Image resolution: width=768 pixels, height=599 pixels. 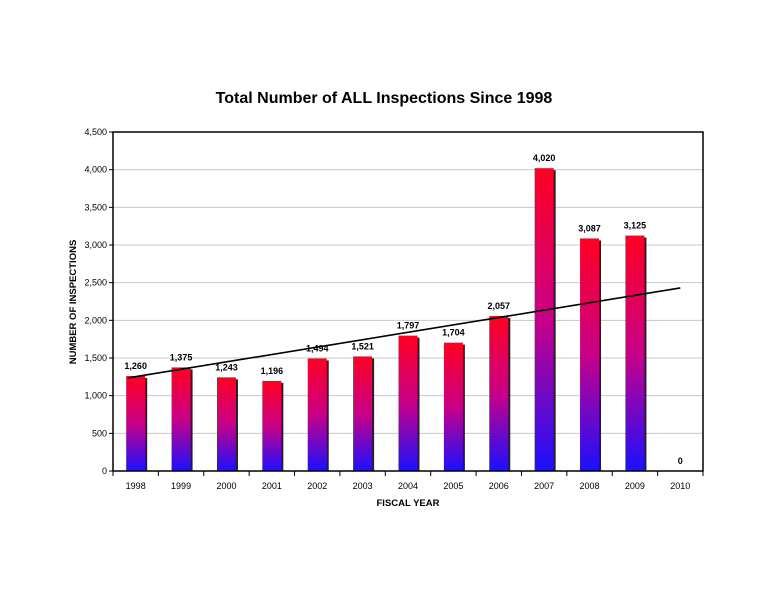 What do you see at coordinates (544, 158) in the screenshot?
I see `data-label: 4,020` at bounding box center [544, 158].